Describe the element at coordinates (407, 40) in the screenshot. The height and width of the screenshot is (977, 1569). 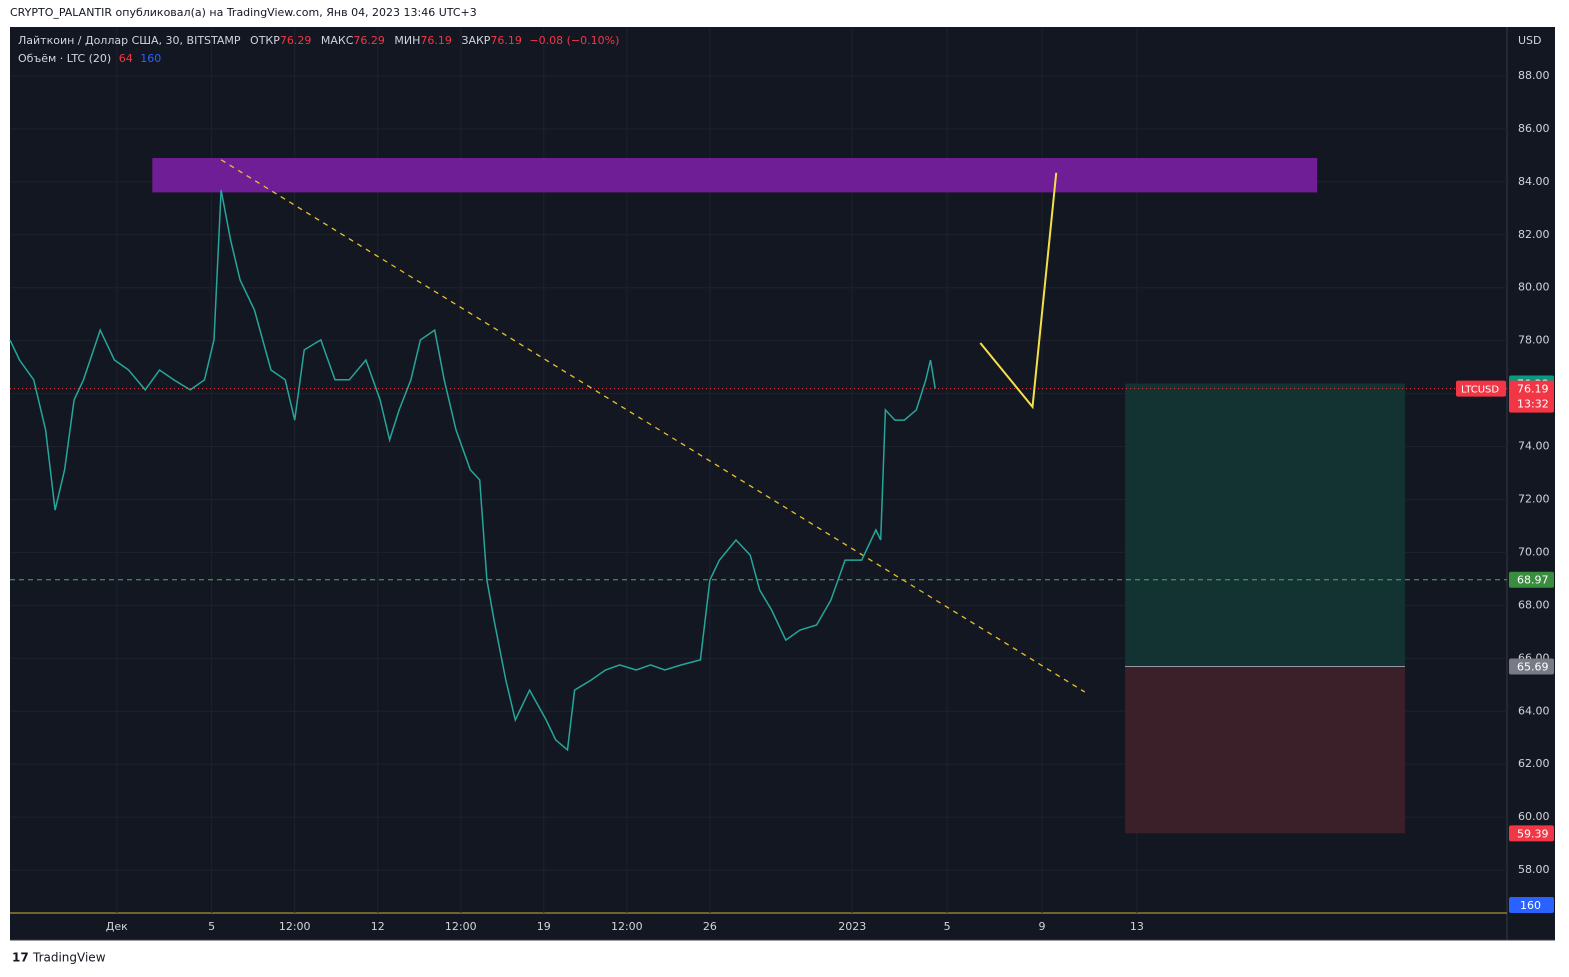
I see `legend-low-label: МИН` at that location.